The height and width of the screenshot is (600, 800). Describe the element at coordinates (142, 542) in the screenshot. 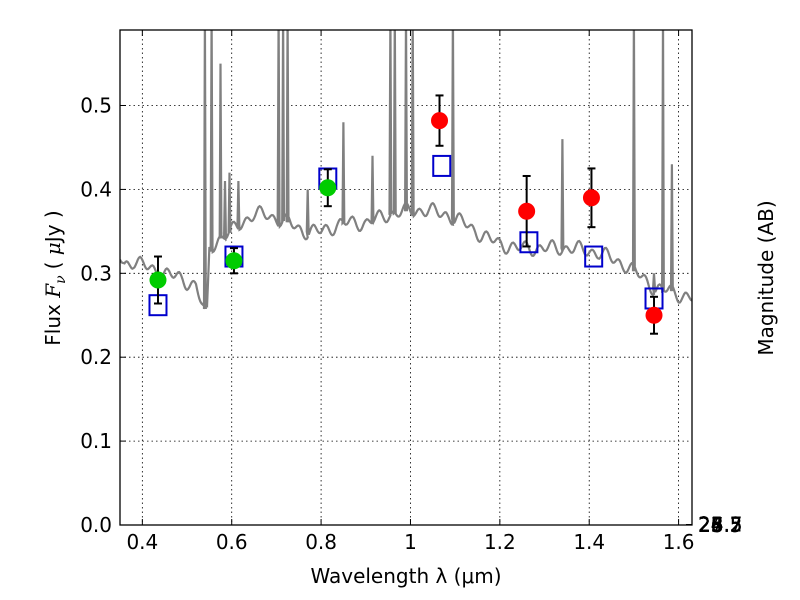

I see `x-tick-label: 0.4` at that location.